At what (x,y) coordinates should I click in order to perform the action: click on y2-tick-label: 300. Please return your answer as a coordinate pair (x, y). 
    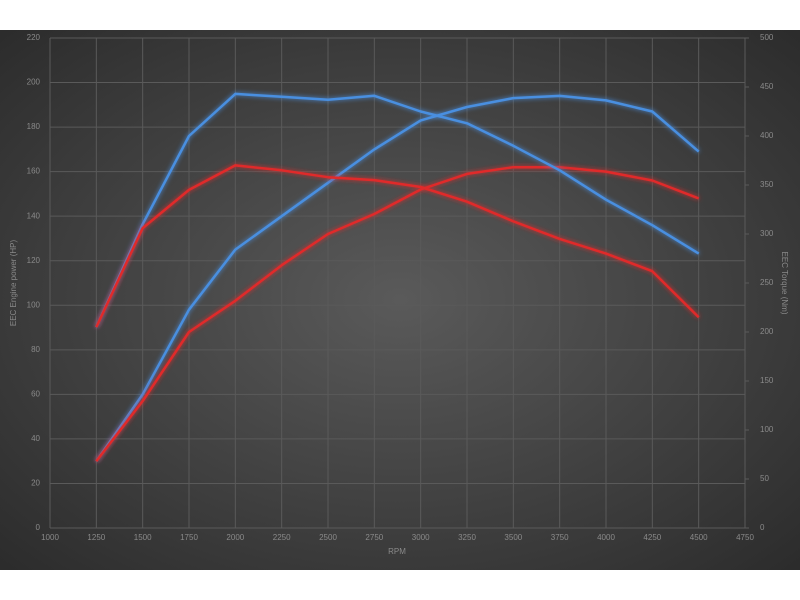
    Looking at the image, I should click on (767, 233).